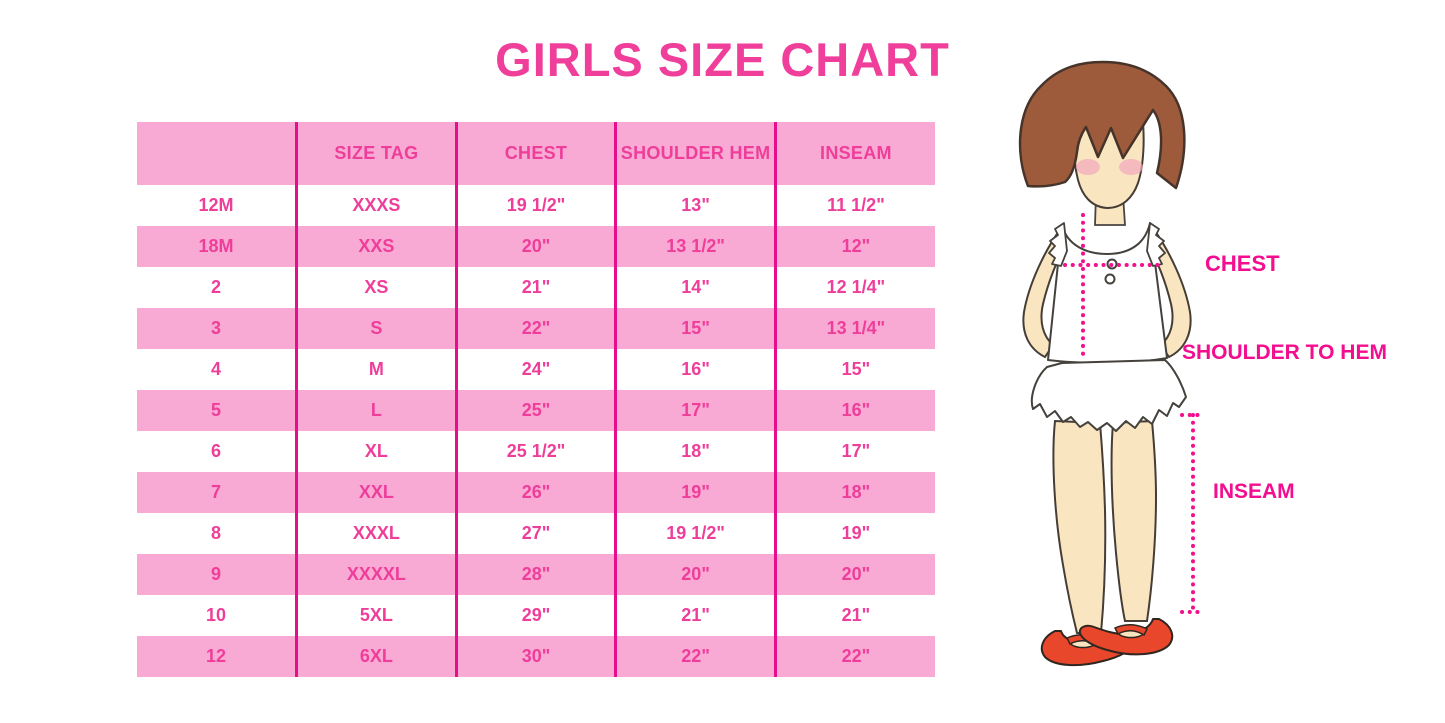  What do you see at coordinates (376, 492) in the screenshot?
I see `table-cell: XXL` at bounding box center [376, 492].